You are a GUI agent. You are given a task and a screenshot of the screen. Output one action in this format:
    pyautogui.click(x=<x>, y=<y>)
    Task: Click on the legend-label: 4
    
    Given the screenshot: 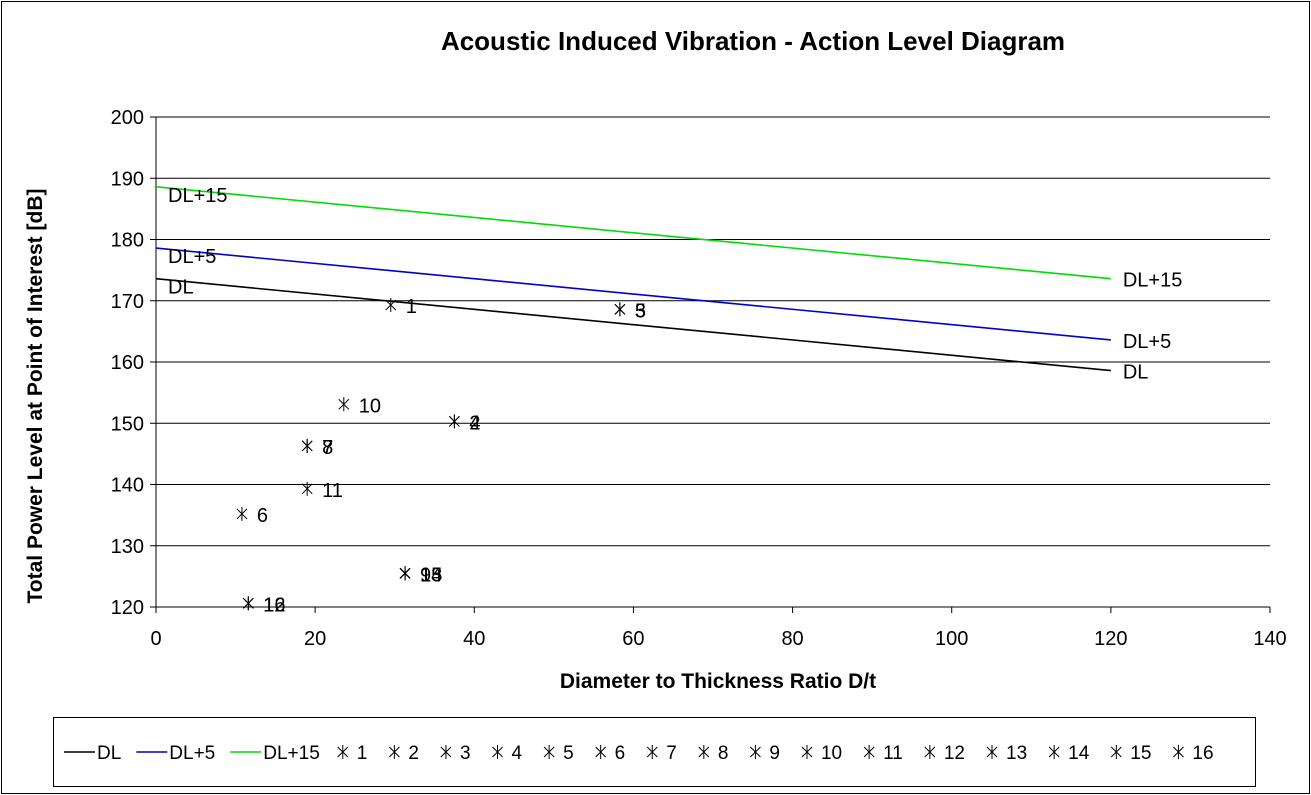 What is the action you would take?
    pyautogui.click(x=517, y=753)
    